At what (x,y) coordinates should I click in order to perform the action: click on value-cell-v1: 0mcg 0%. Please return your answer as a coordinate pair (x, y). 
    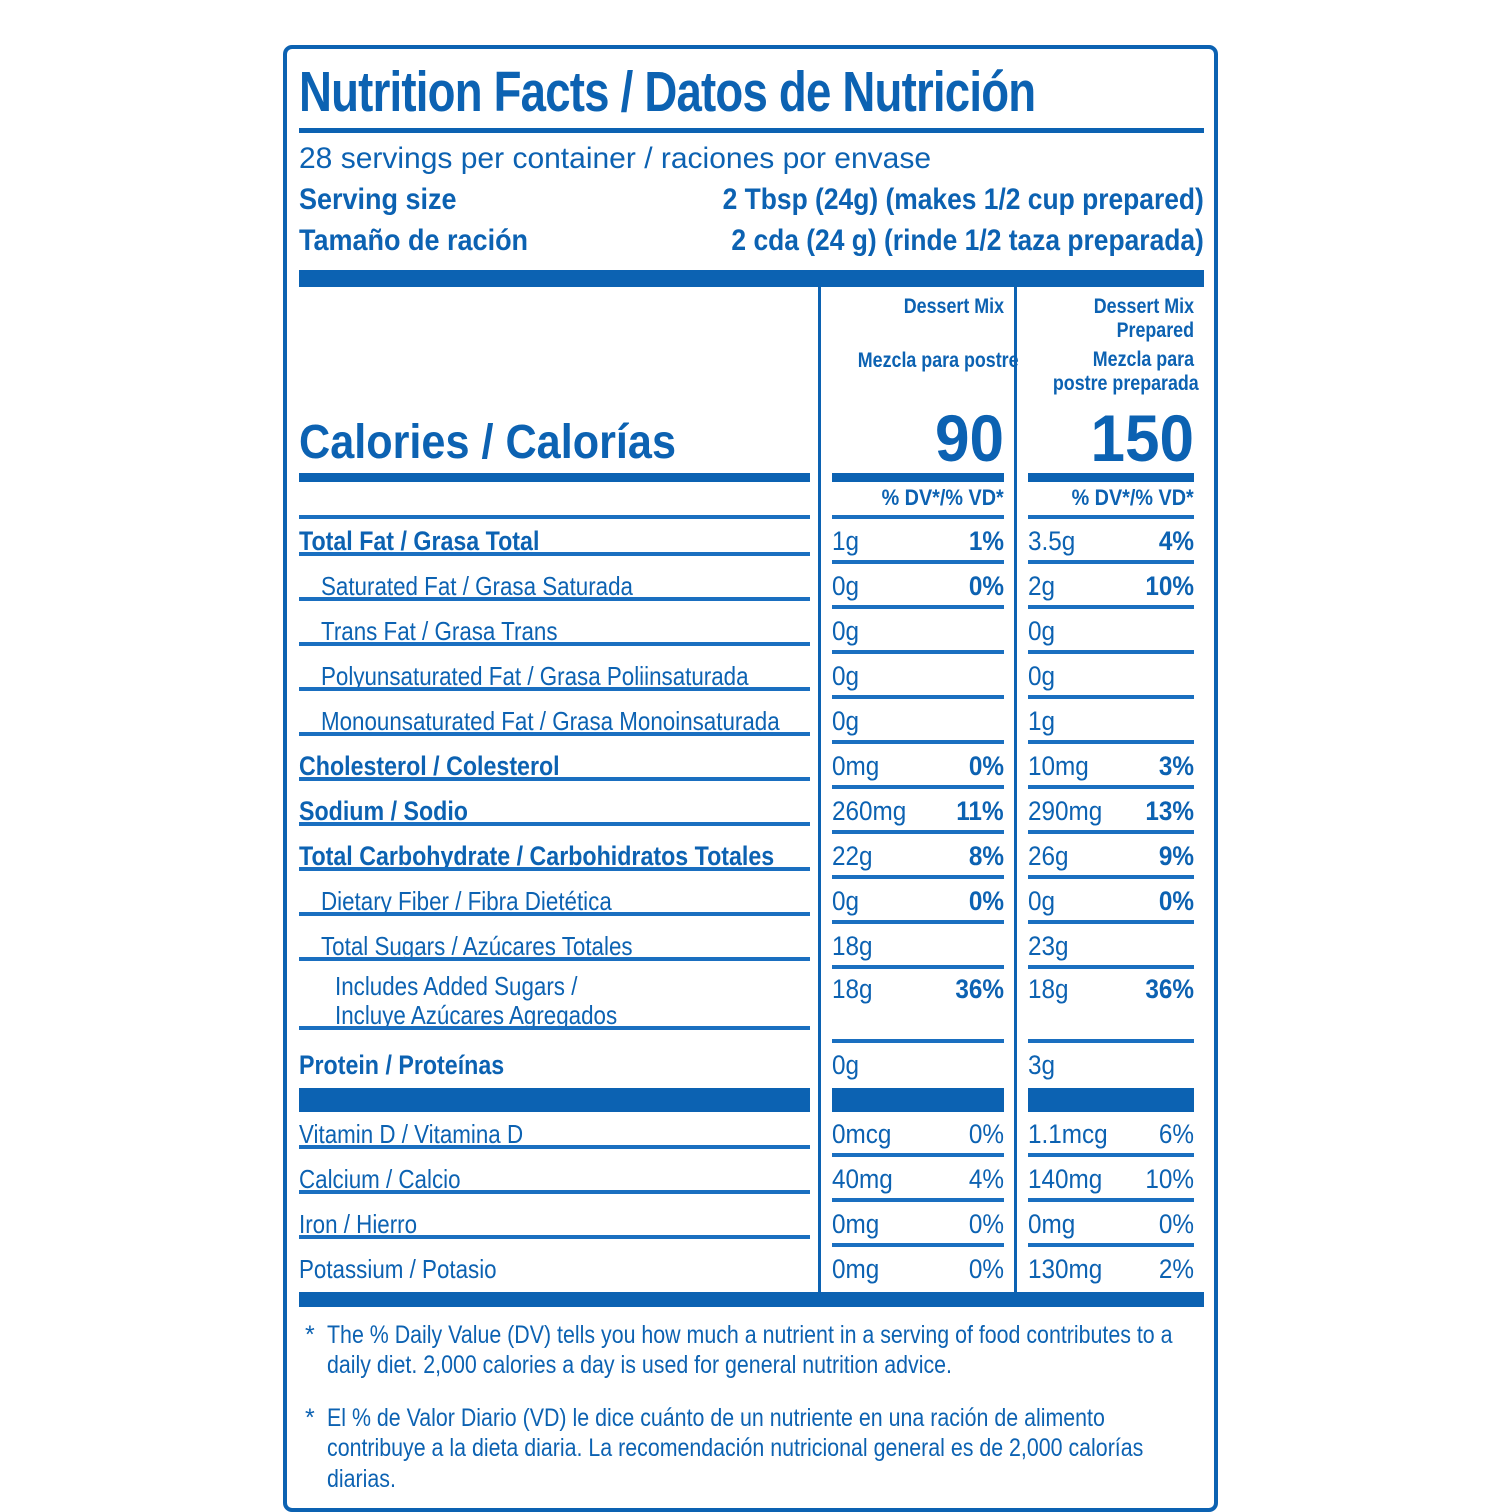
    Looking at the image, I should click on (916, 1134).